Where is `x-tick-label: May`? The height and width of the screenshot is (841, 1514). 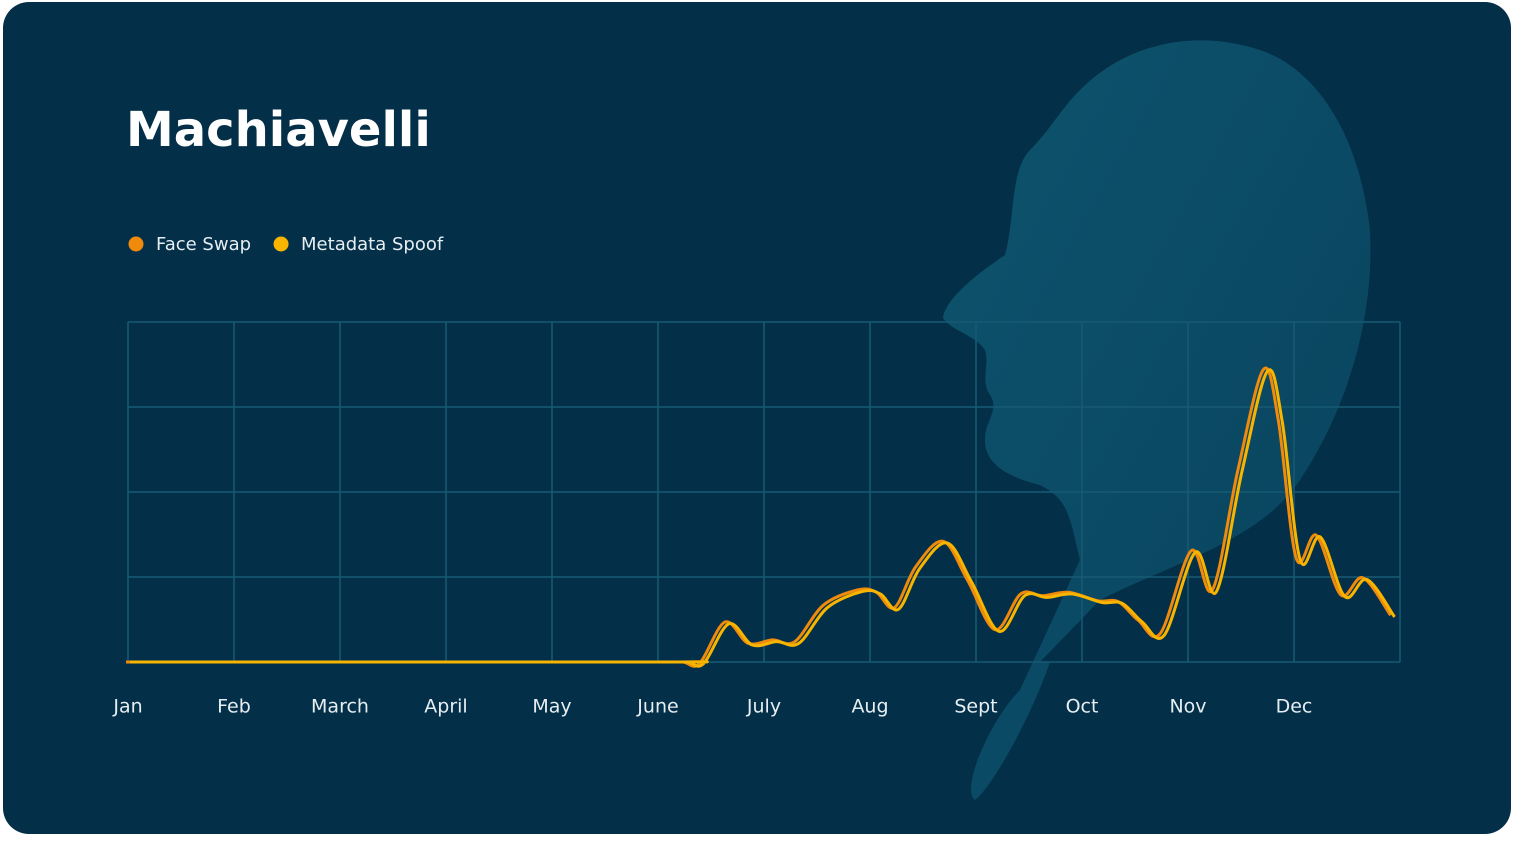
x-tick-label: May is located at coordinates (551, 707).